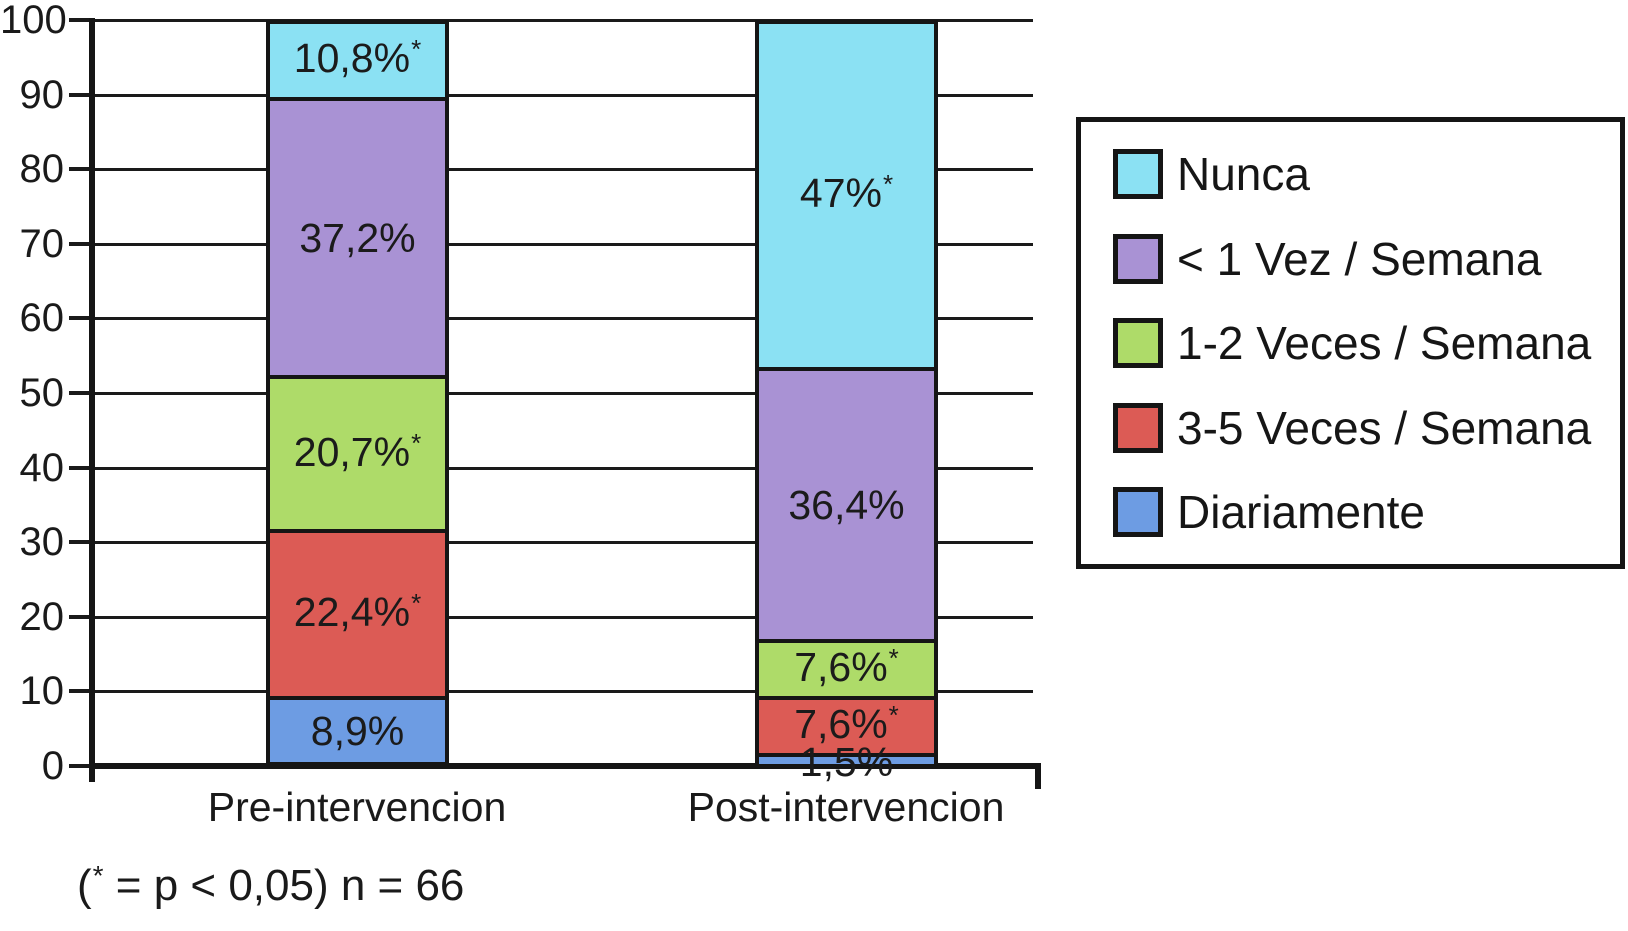  Describe the element at coordinates (1243, 174) in the screenshot. I see `legend-label-nunca: Nunca` at that location.